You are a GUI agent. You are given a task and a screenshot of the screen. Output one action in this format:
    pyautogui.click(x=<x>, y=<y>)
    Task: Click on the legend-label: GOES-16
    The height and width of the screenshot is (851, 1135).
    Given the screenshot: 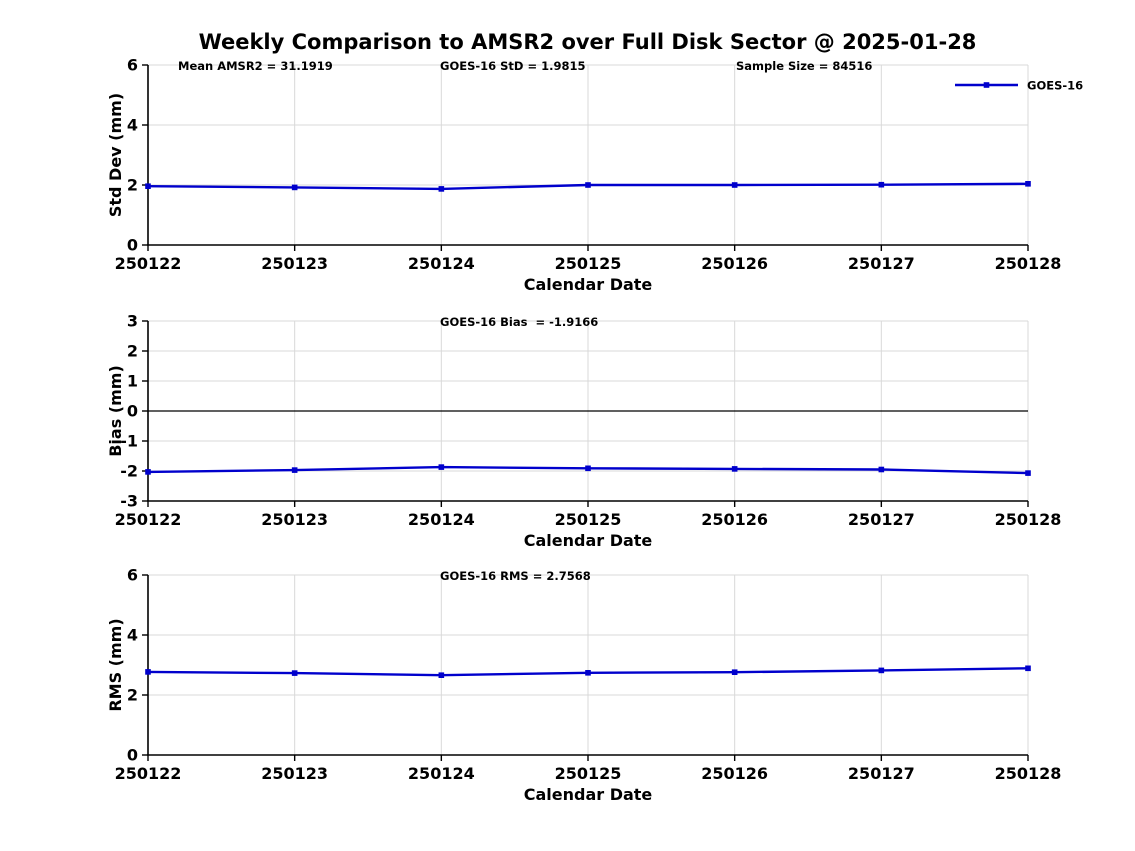 What is the action you would take?
    pyautogui.click(x=1055, y=86)
    